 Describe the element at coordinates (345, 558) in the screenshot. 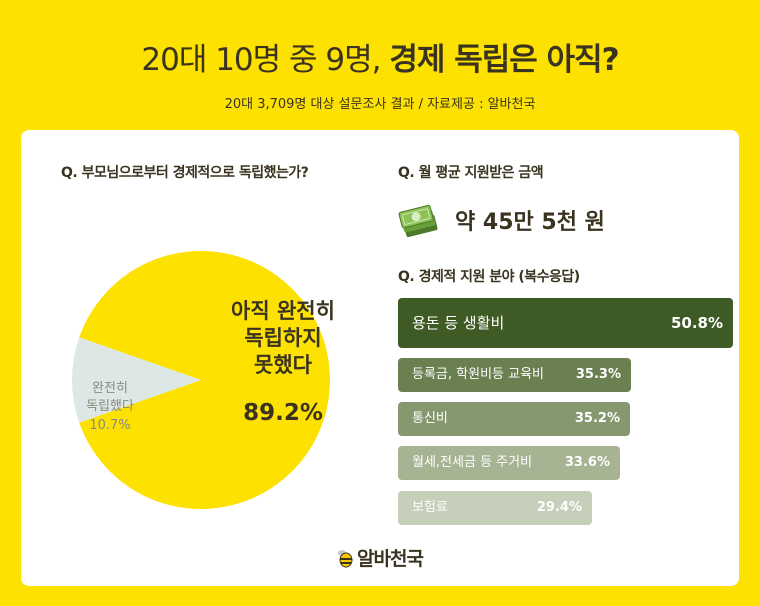

I see `bee-icon` at that location.